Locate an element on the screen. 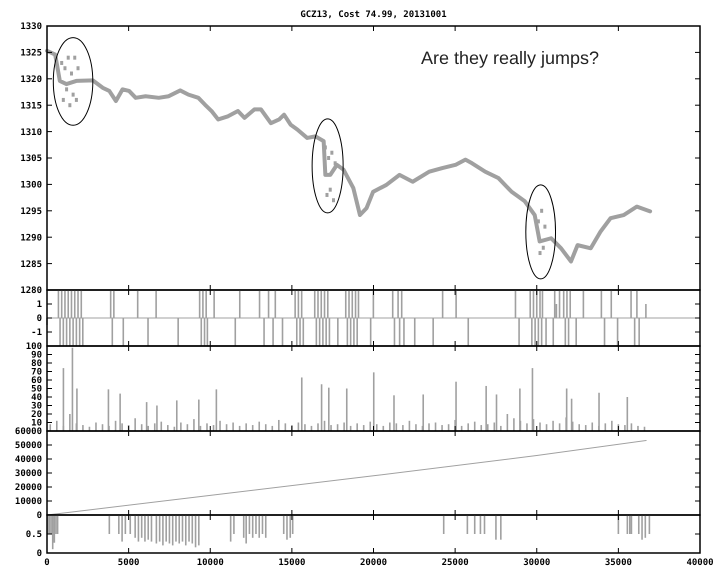 This screenshot has height=570, width=719. y-tick-label: 1310 is located at coordinates (31, 133).